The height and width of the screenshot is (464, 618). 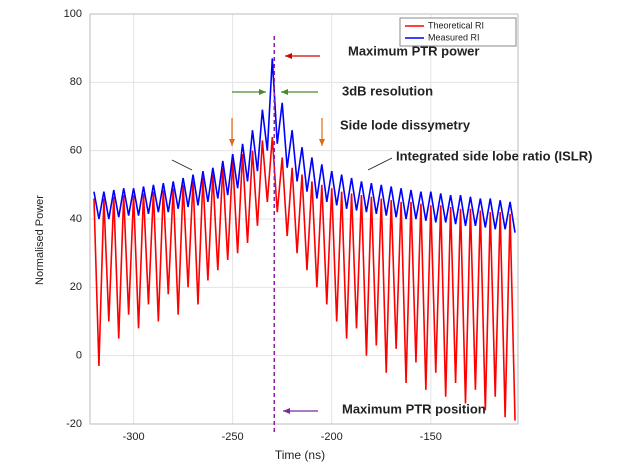 What do you see at coordinates (332, 437) in the screenshot?
I see `x-tick-label: -200` at bounding box center [332, 437].